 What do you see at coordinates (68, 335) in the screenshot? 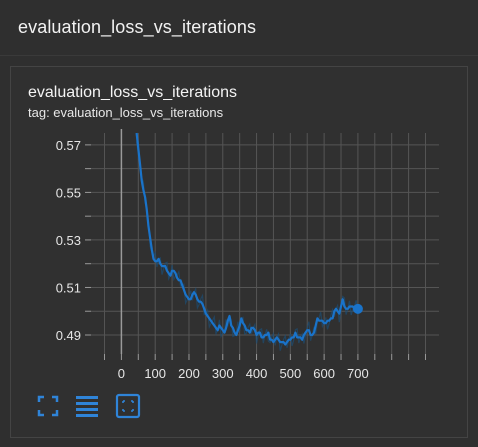
I see `y-tick-label: 0.49` at bounding box center [68, 335].